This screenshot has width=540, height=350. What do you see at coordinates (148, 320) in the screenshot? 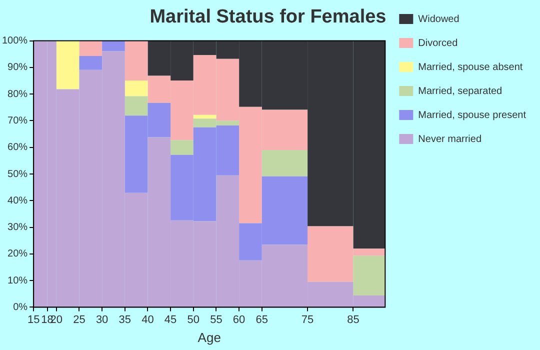
I see `x-tick-label: 40` at bounding box center [148, 320].